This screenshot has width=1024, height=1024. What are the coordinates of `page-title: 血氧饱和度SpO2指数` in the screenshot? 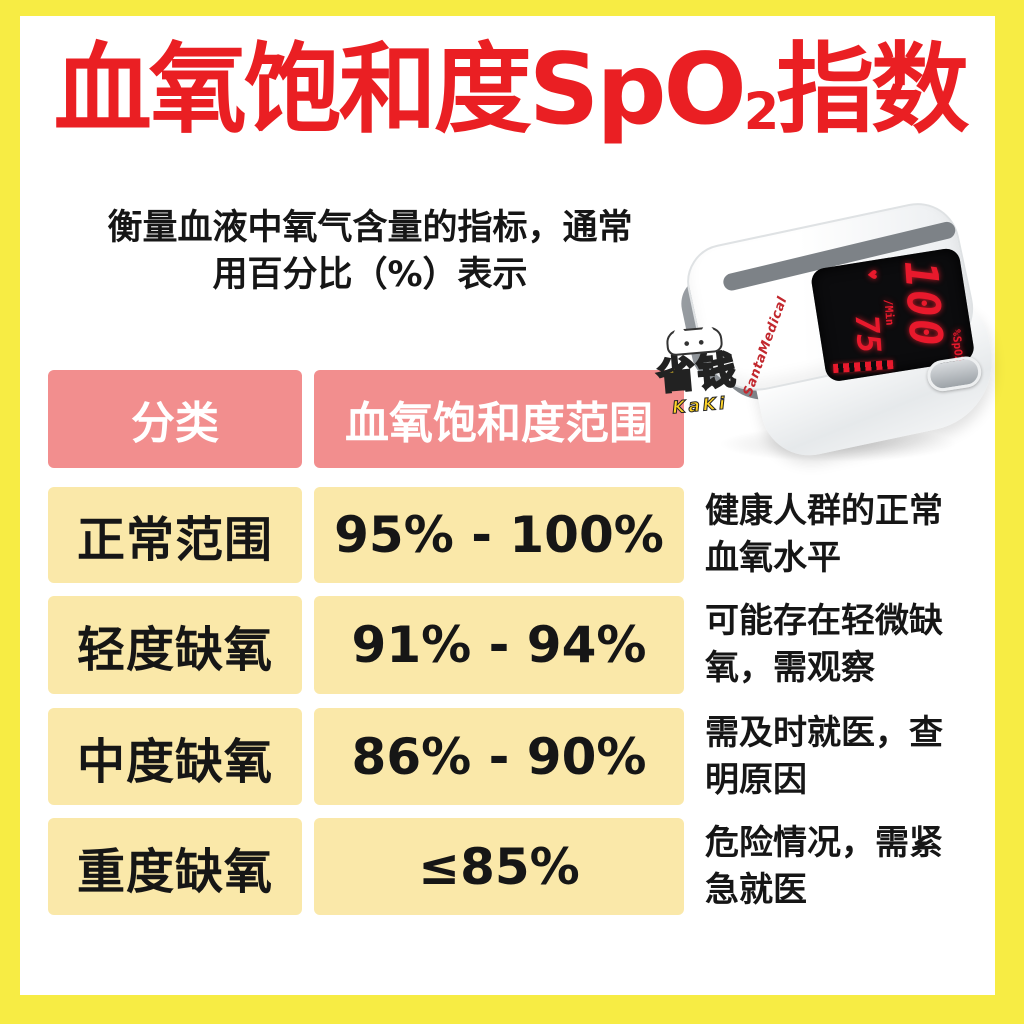 It's located at (510, 90).